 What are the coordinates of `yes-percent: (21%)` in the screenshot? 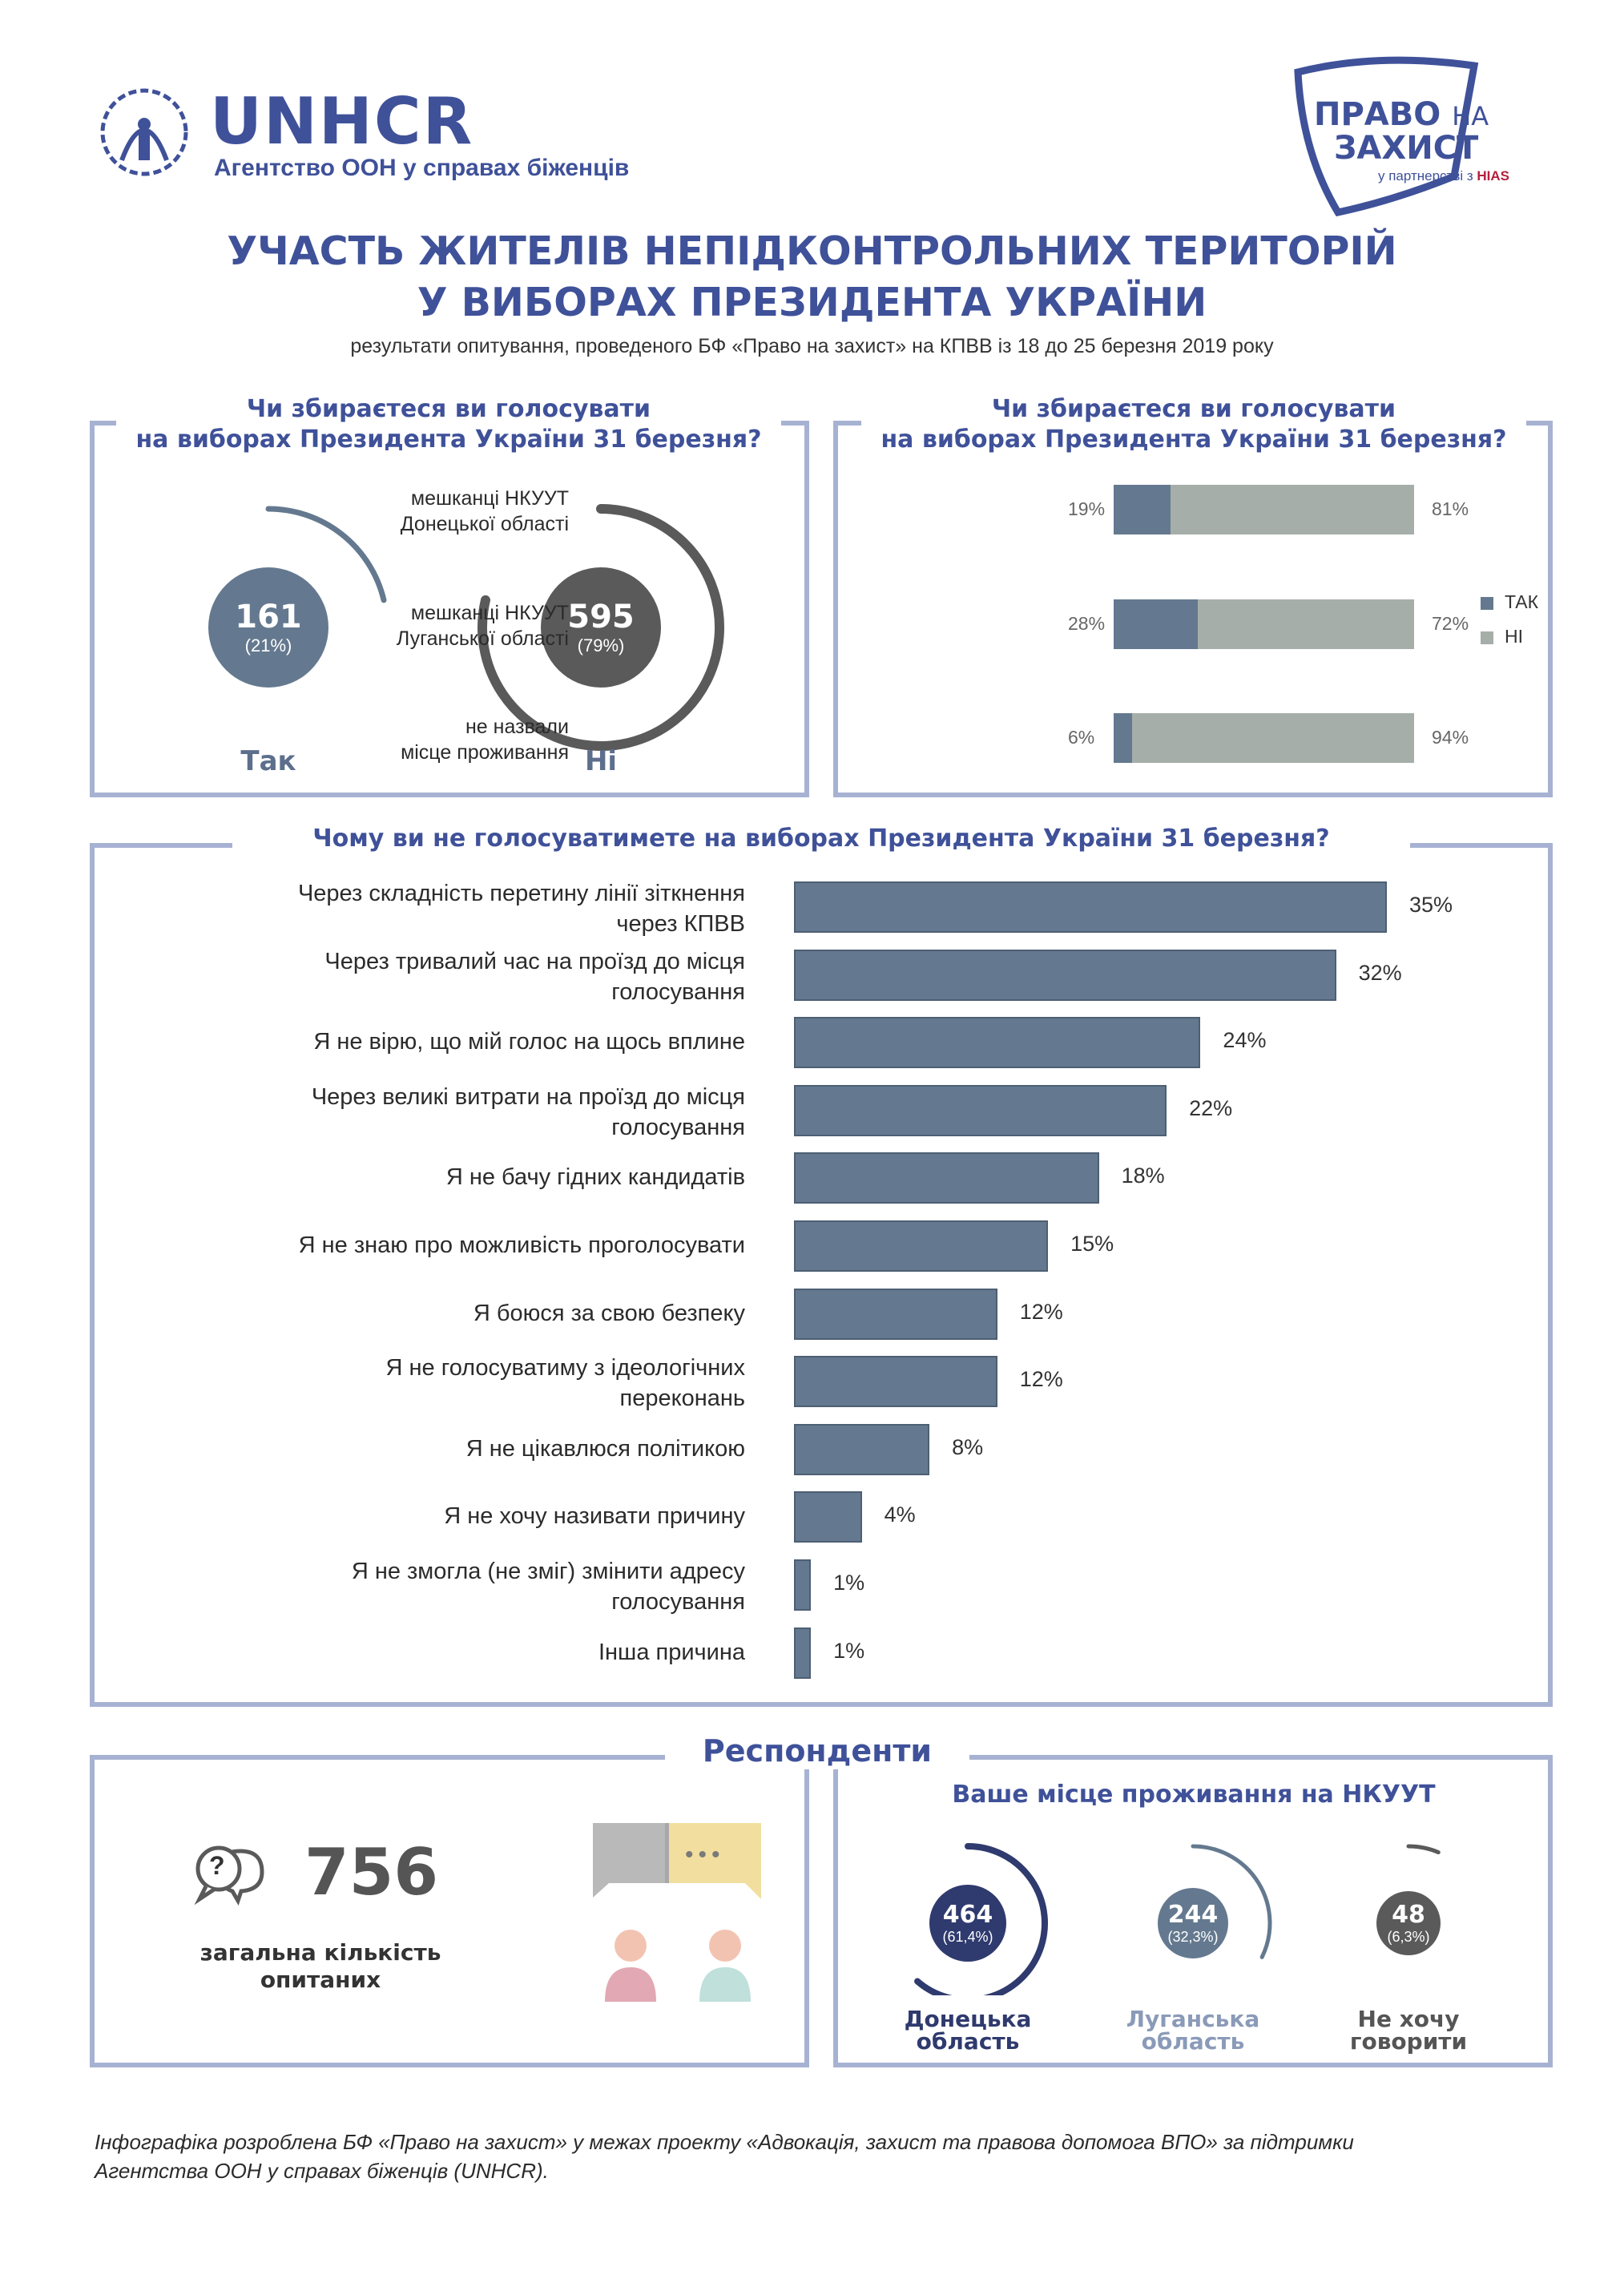 It's located at (268, 645).